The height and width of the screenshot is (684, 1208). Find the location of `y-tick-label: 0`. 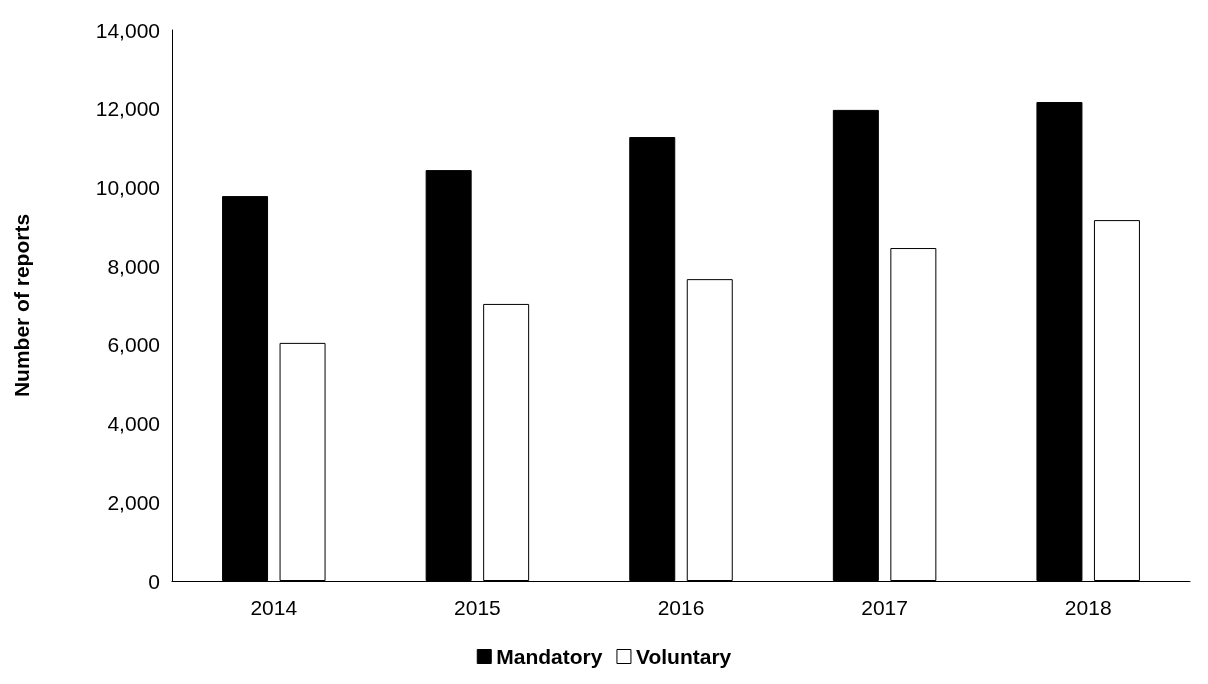

y-tick-label: 0 is located at coordinates (154, 581).